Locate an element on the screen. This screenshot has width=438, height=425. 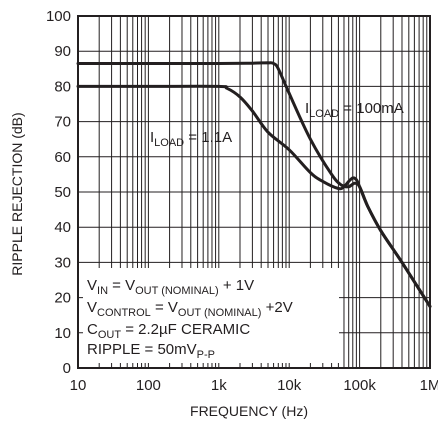
x-tick-label: 1M is located at coordinates (429, 385).